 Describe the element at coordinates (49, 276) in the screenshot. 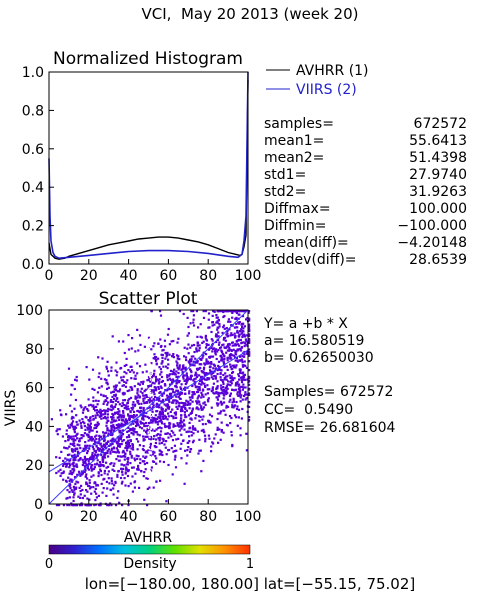

I see `x-tick-label: 0` at that location.